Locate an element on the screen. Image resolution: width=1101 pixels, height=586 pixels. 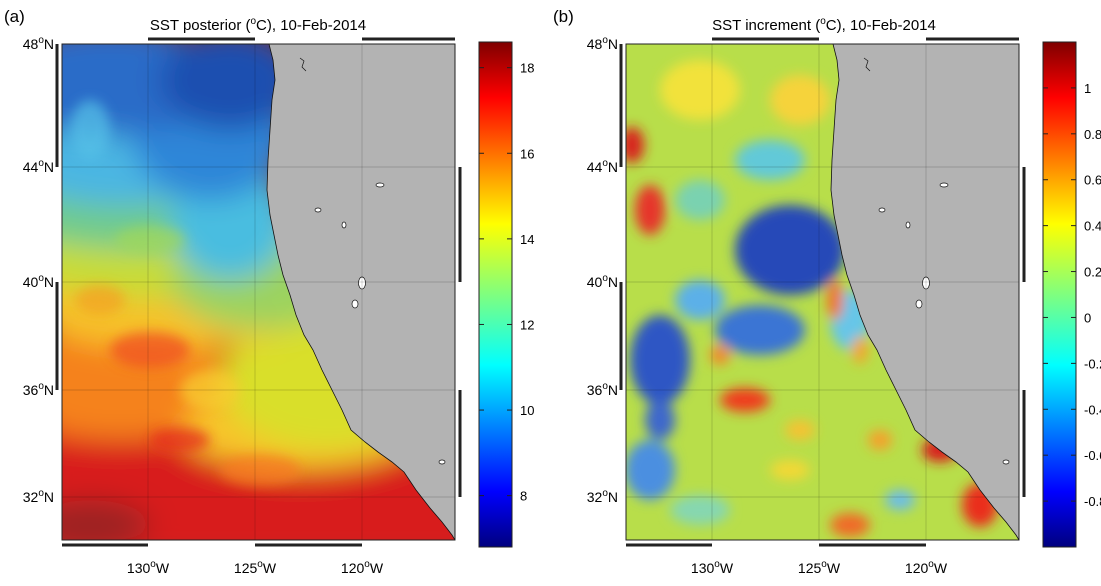
panel-b-lat-tick-label: 48oN is located at coordinates (602, 43).